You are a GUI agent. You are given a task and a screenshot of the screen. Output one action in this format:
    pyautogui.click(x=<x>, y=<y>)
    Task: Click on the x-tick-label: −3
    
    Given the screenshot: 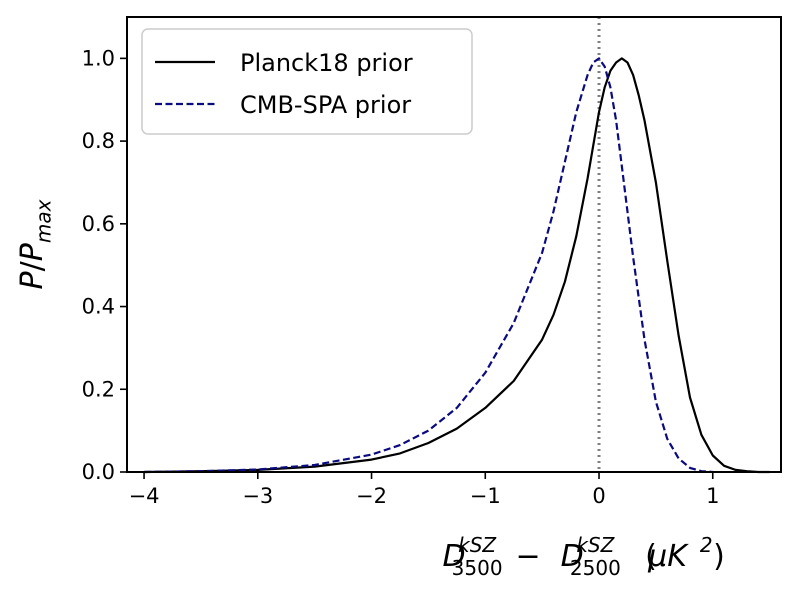 What is the action you would take?
    pyautogui.click(x=257, y=496)
    